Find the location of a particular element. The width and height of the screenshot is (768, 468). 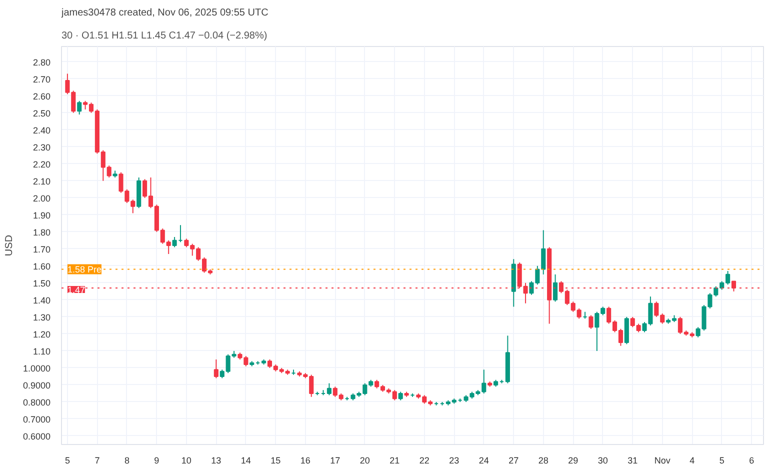

y-tick-label: 2.60 is located at coordinates (41, 96).